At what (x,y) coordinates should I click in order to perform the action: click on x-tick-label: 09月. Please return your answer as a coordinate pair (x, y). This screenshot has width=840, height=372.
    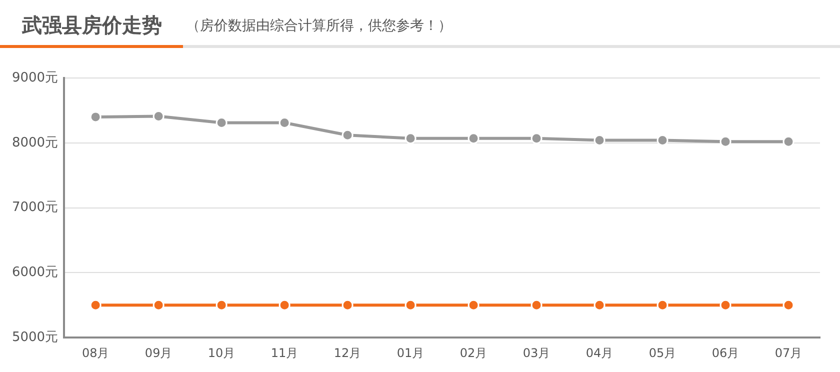
    Looking at the image, I should click on (158, 353).